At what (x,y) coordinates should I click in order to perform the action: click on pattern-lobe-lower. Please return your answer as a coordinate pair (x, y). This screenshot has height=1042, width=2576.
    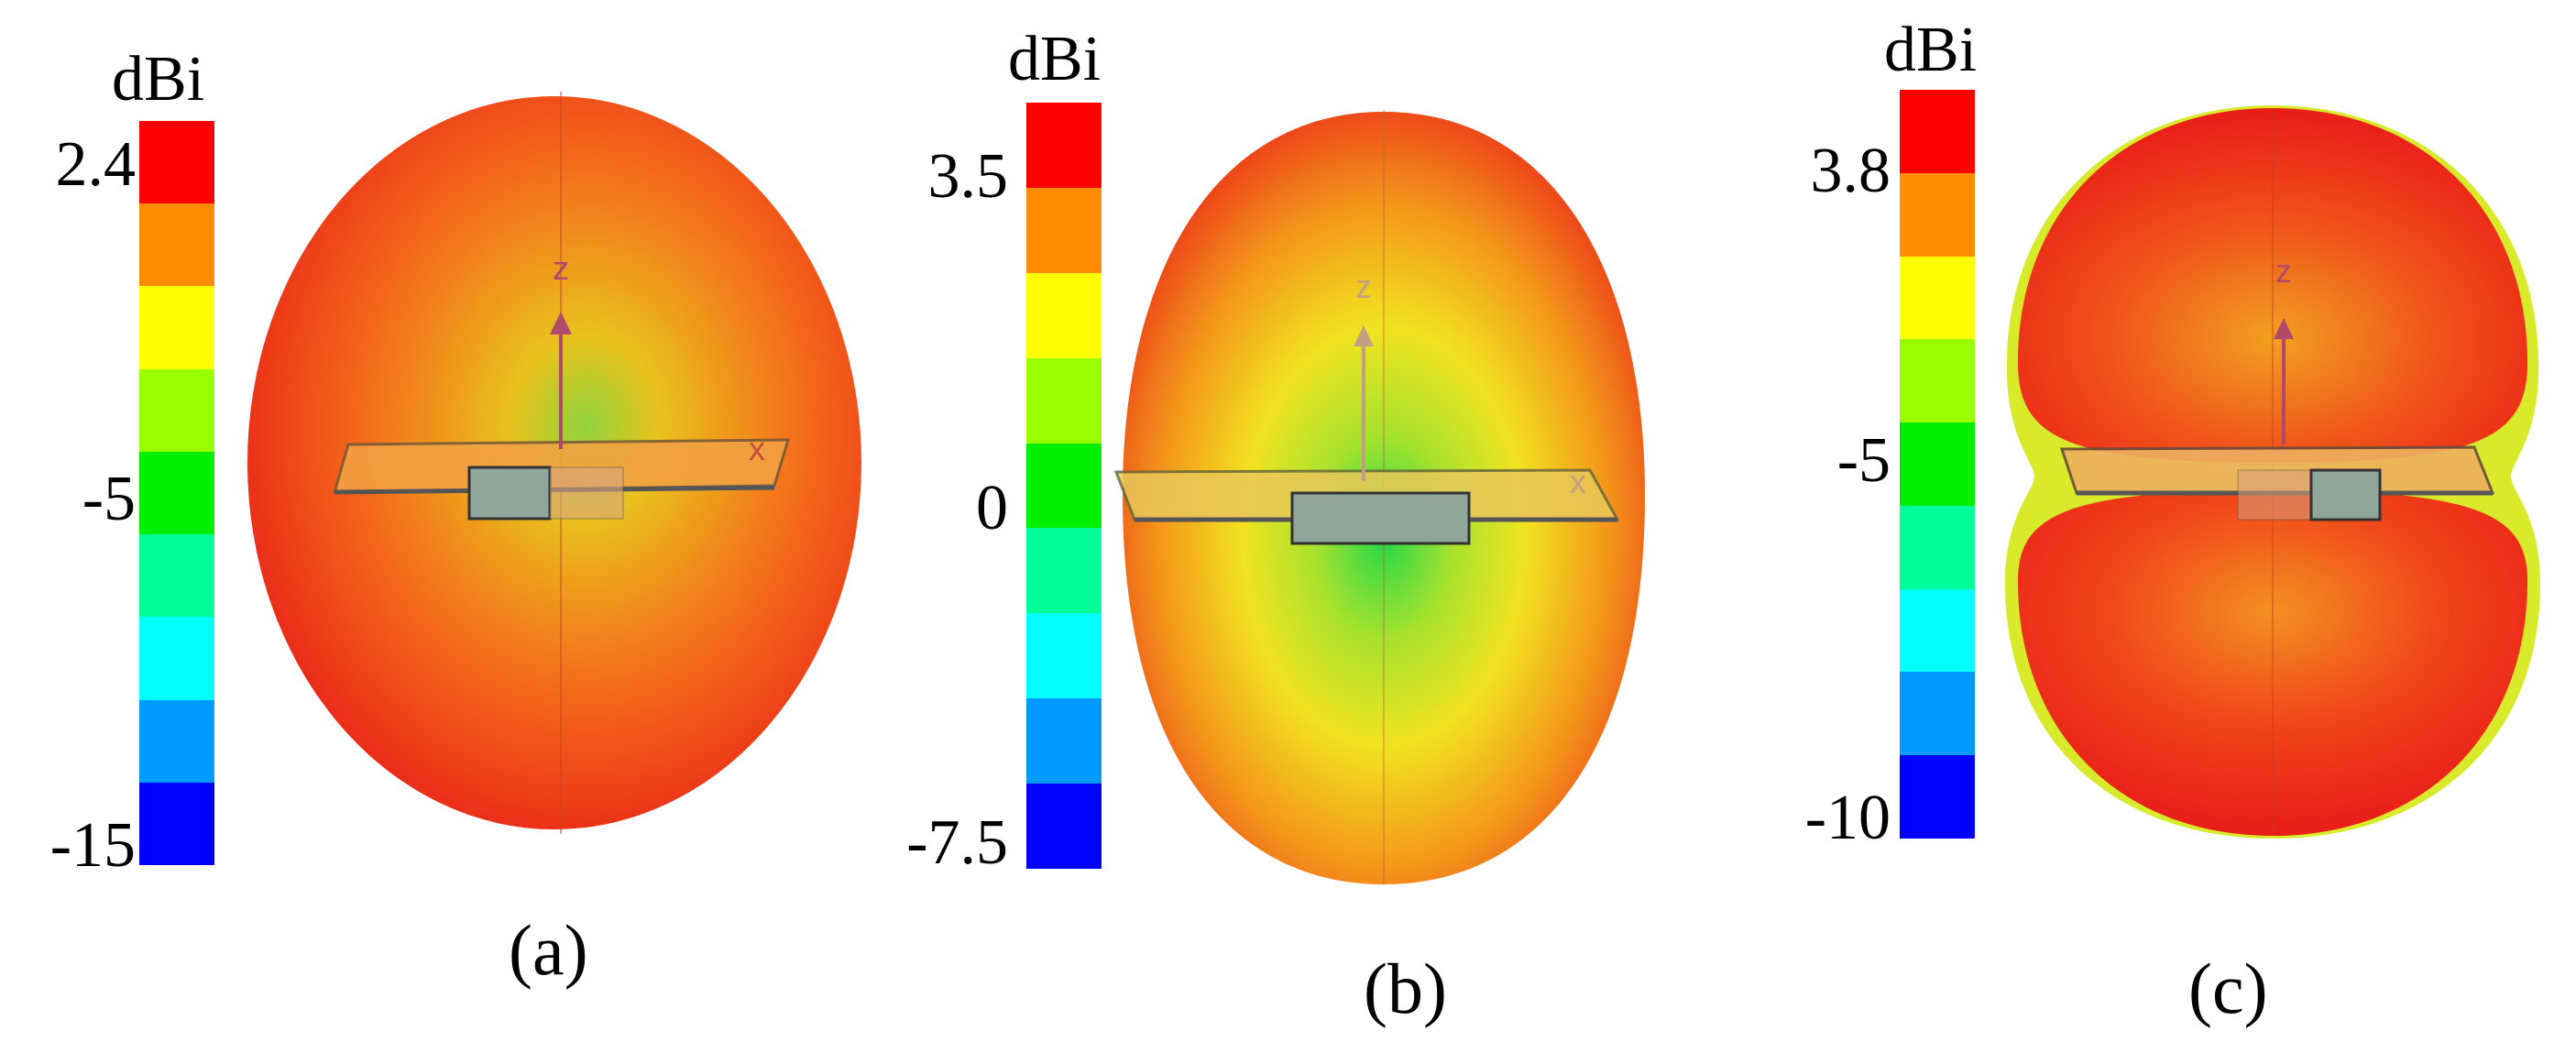
    Looking at the image, I should click on (2272, 663).